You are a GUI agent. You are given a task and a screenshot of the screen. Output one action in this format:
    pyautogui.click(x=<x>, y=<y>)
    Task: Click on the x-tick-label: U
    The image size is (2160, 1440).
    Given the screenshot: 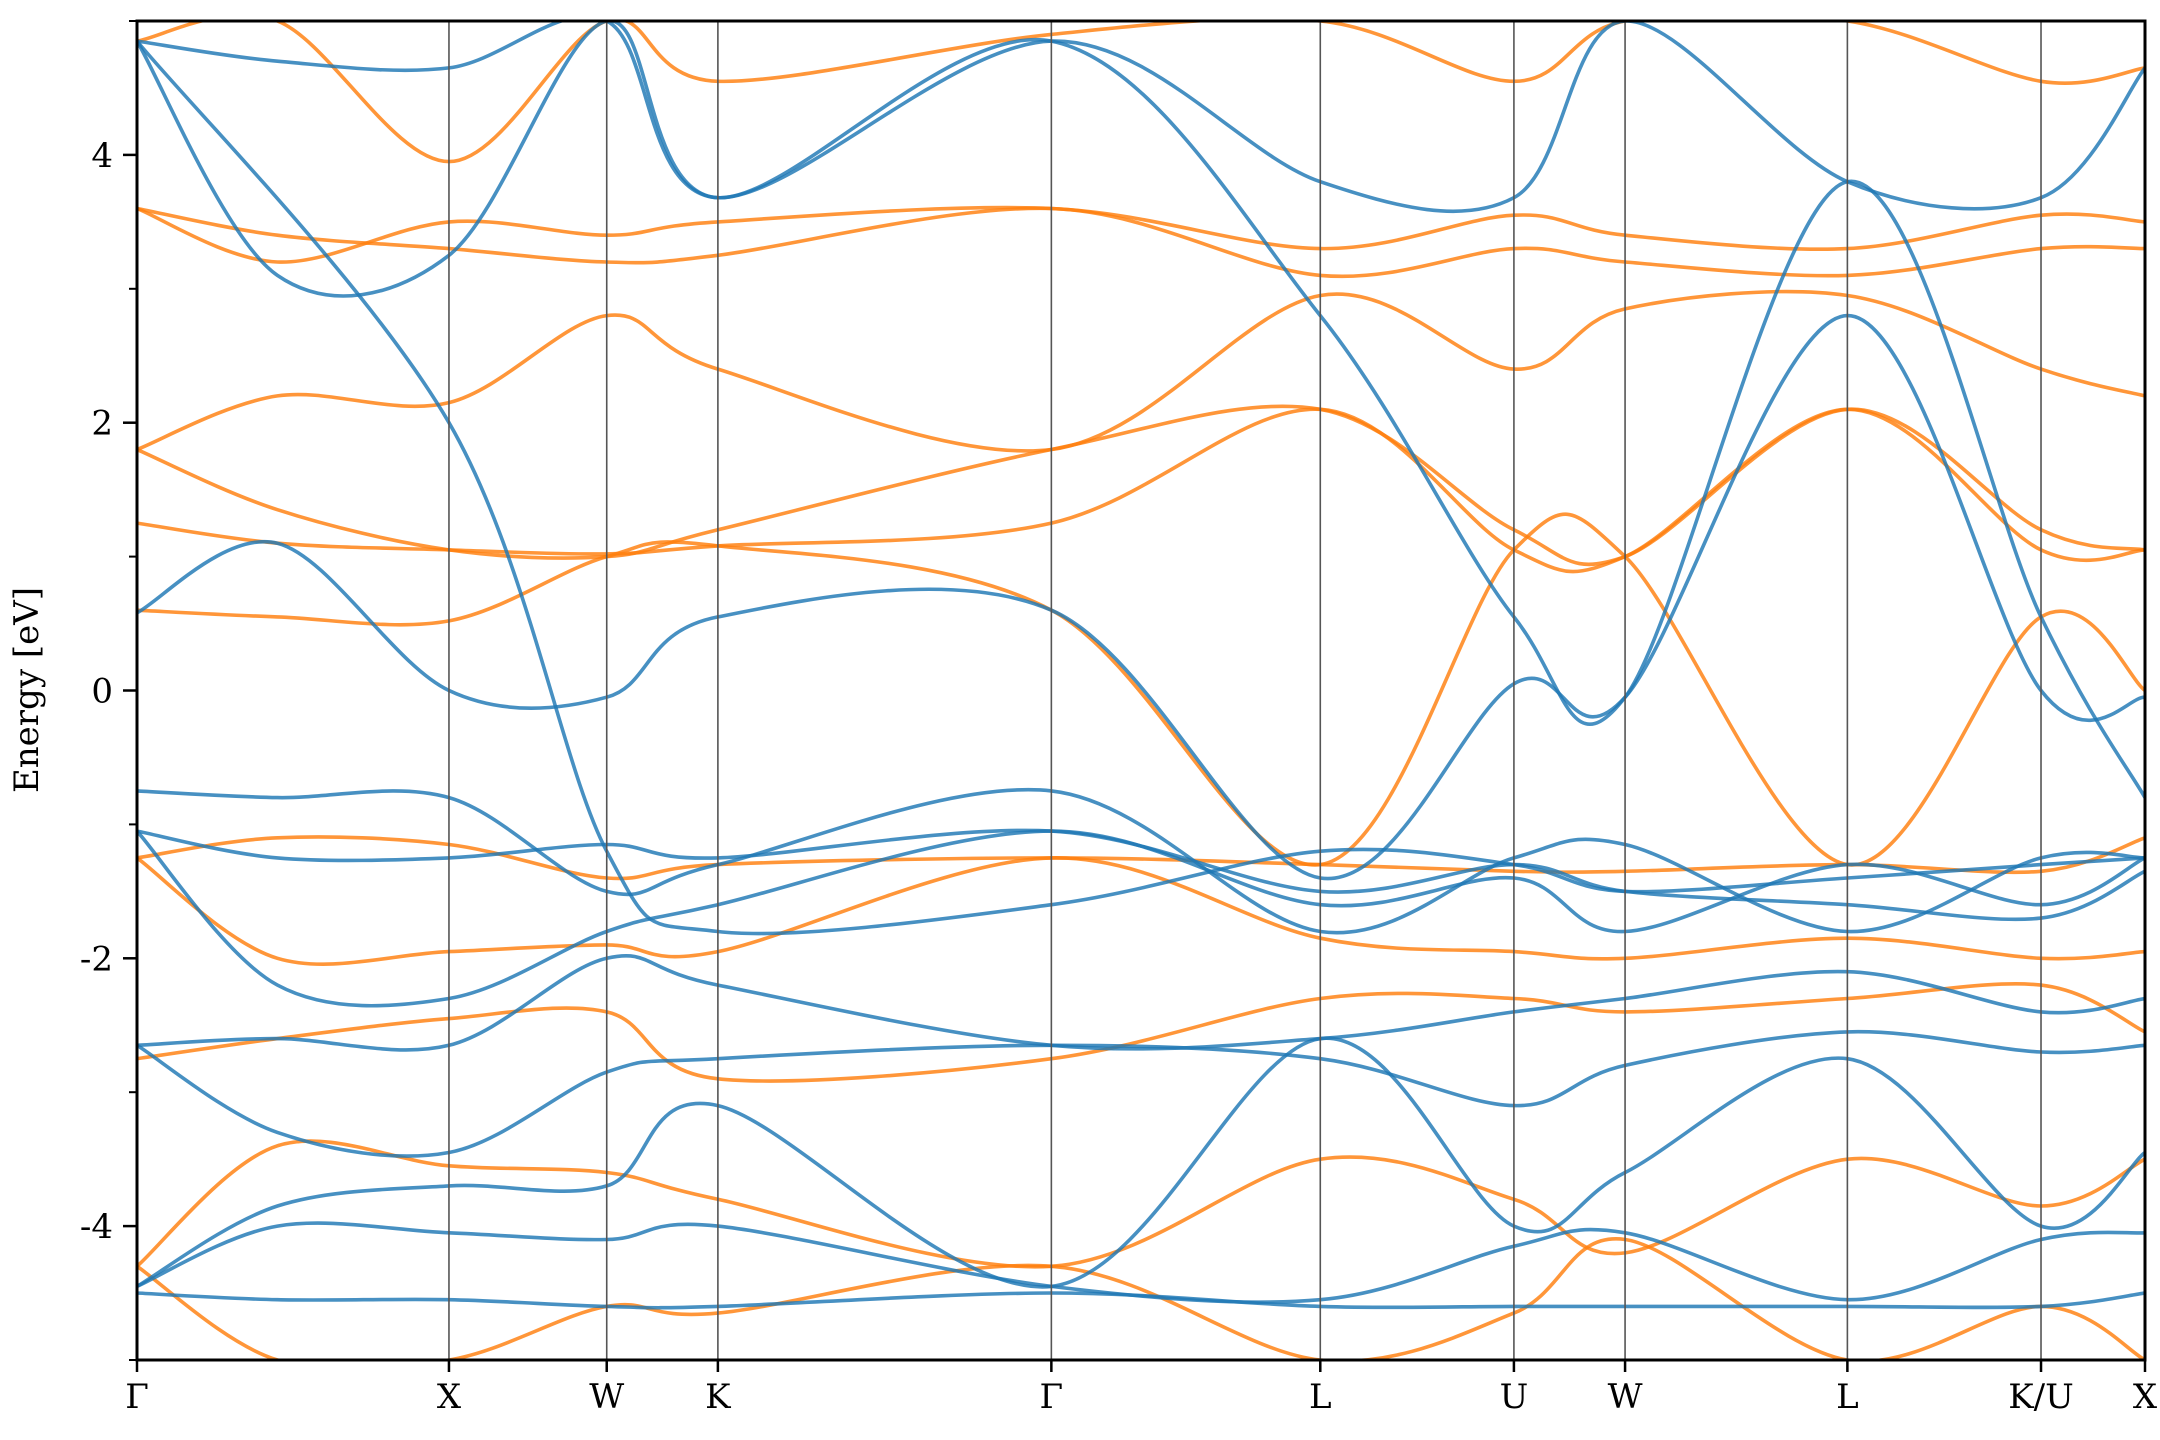 What is the action you would take?
    pyautogui.click(x=1514, y=1397)
    